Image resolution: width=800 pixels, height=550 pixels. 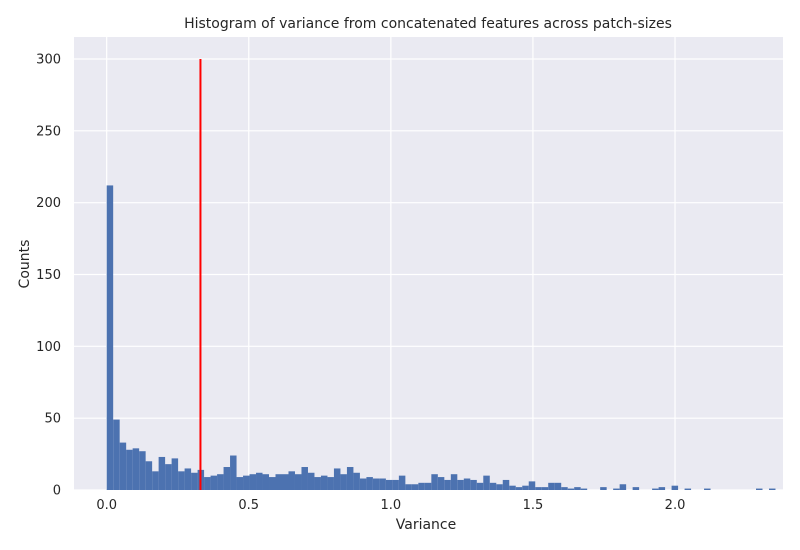 I want to click on x-tick-label: 1.0, so click(x=391, y=505).